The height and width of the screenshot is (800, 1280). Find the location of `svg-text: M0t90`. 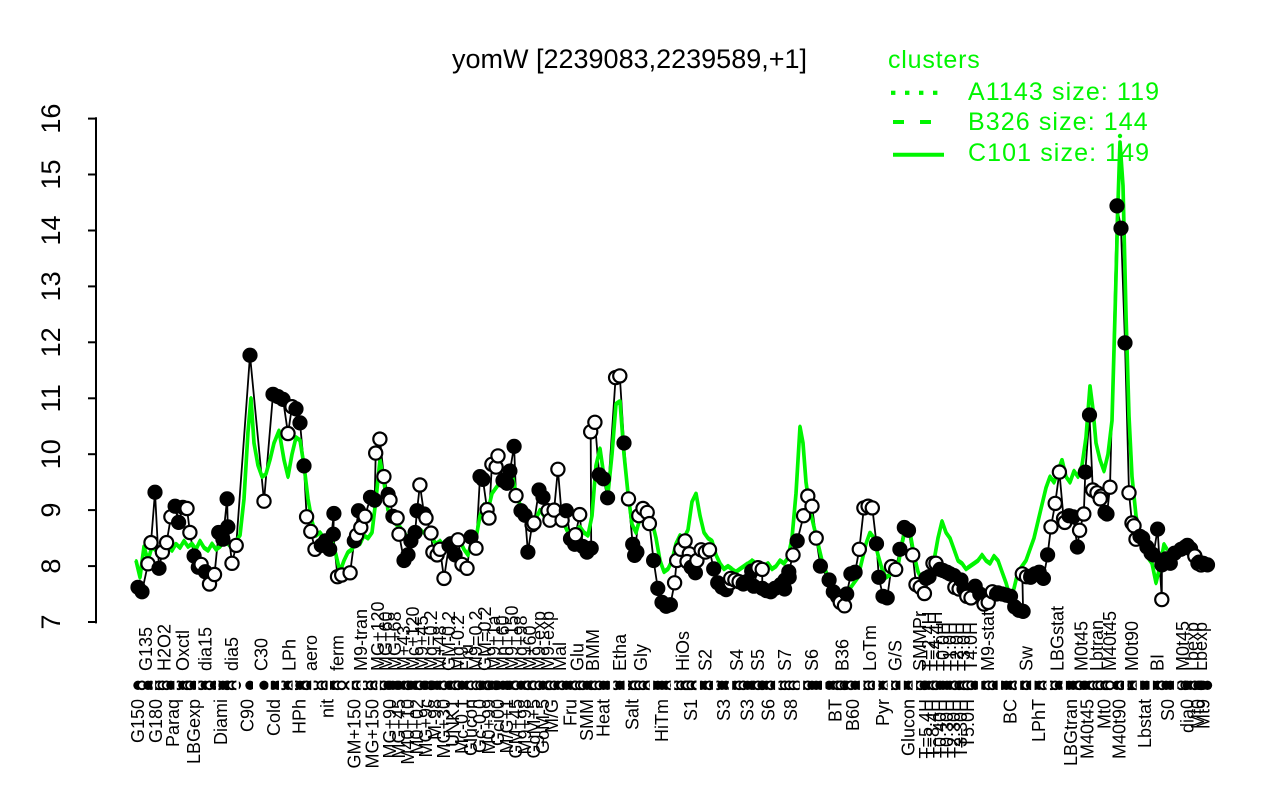

svg-text: M0t90 is located at coordinates (1132, 646).